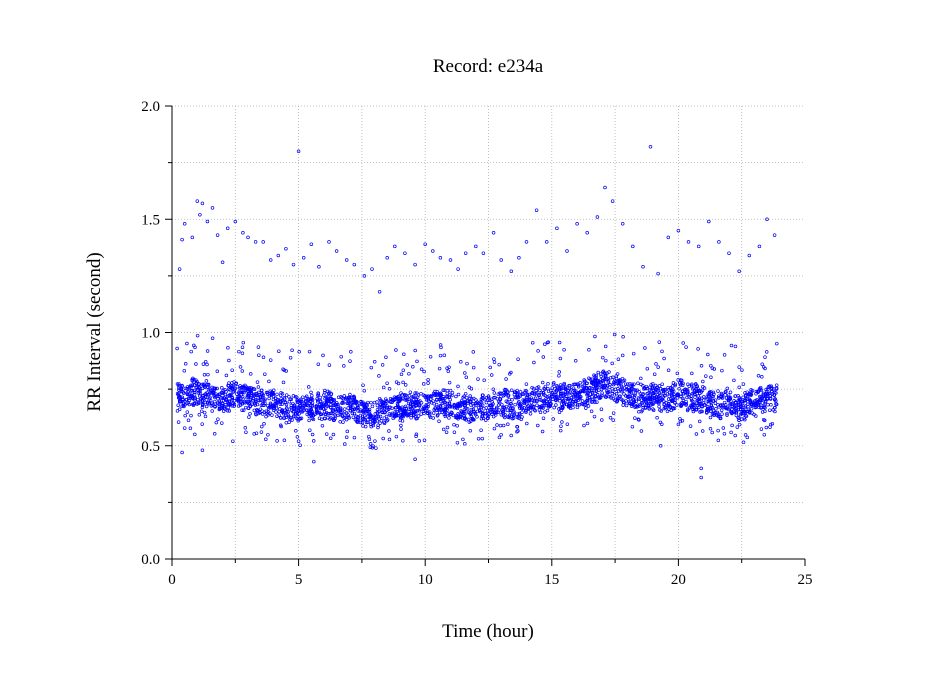 The height and width of the screenshot is (697, 949). What do you see at coordinates (415, 459) in the screenshot?
I see `low-outlier-point` at bounding box center [415, 459].